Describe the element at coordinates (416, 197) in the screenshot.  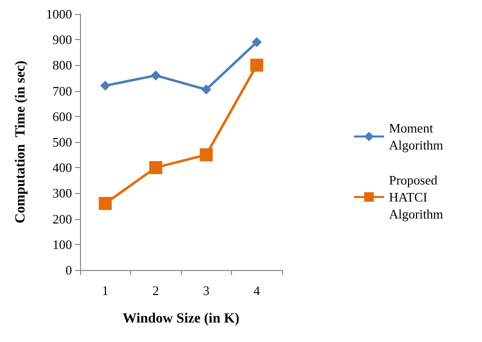
I see `legend-label: Proposed HATCI Algorithm` at that location.